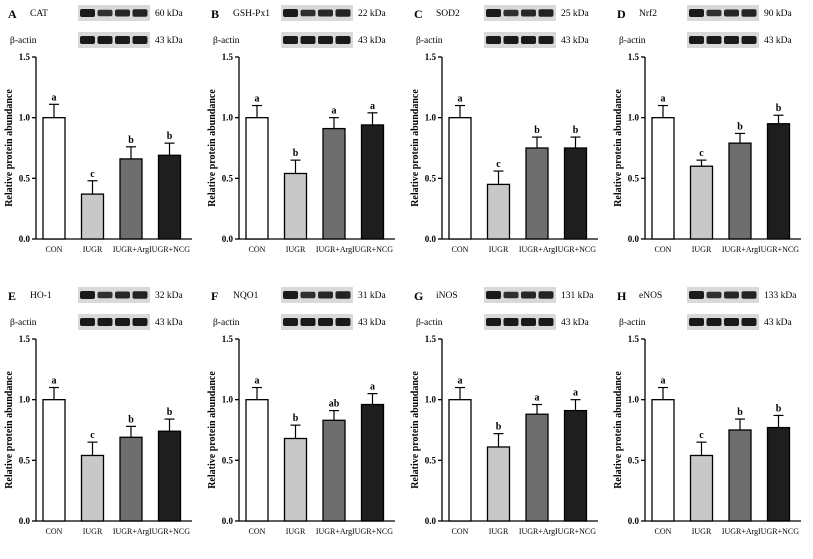  What do you see at coordinates (215, 14) in the screenshot?
I see `panel-letter: B` at bounding box center [215, 14].